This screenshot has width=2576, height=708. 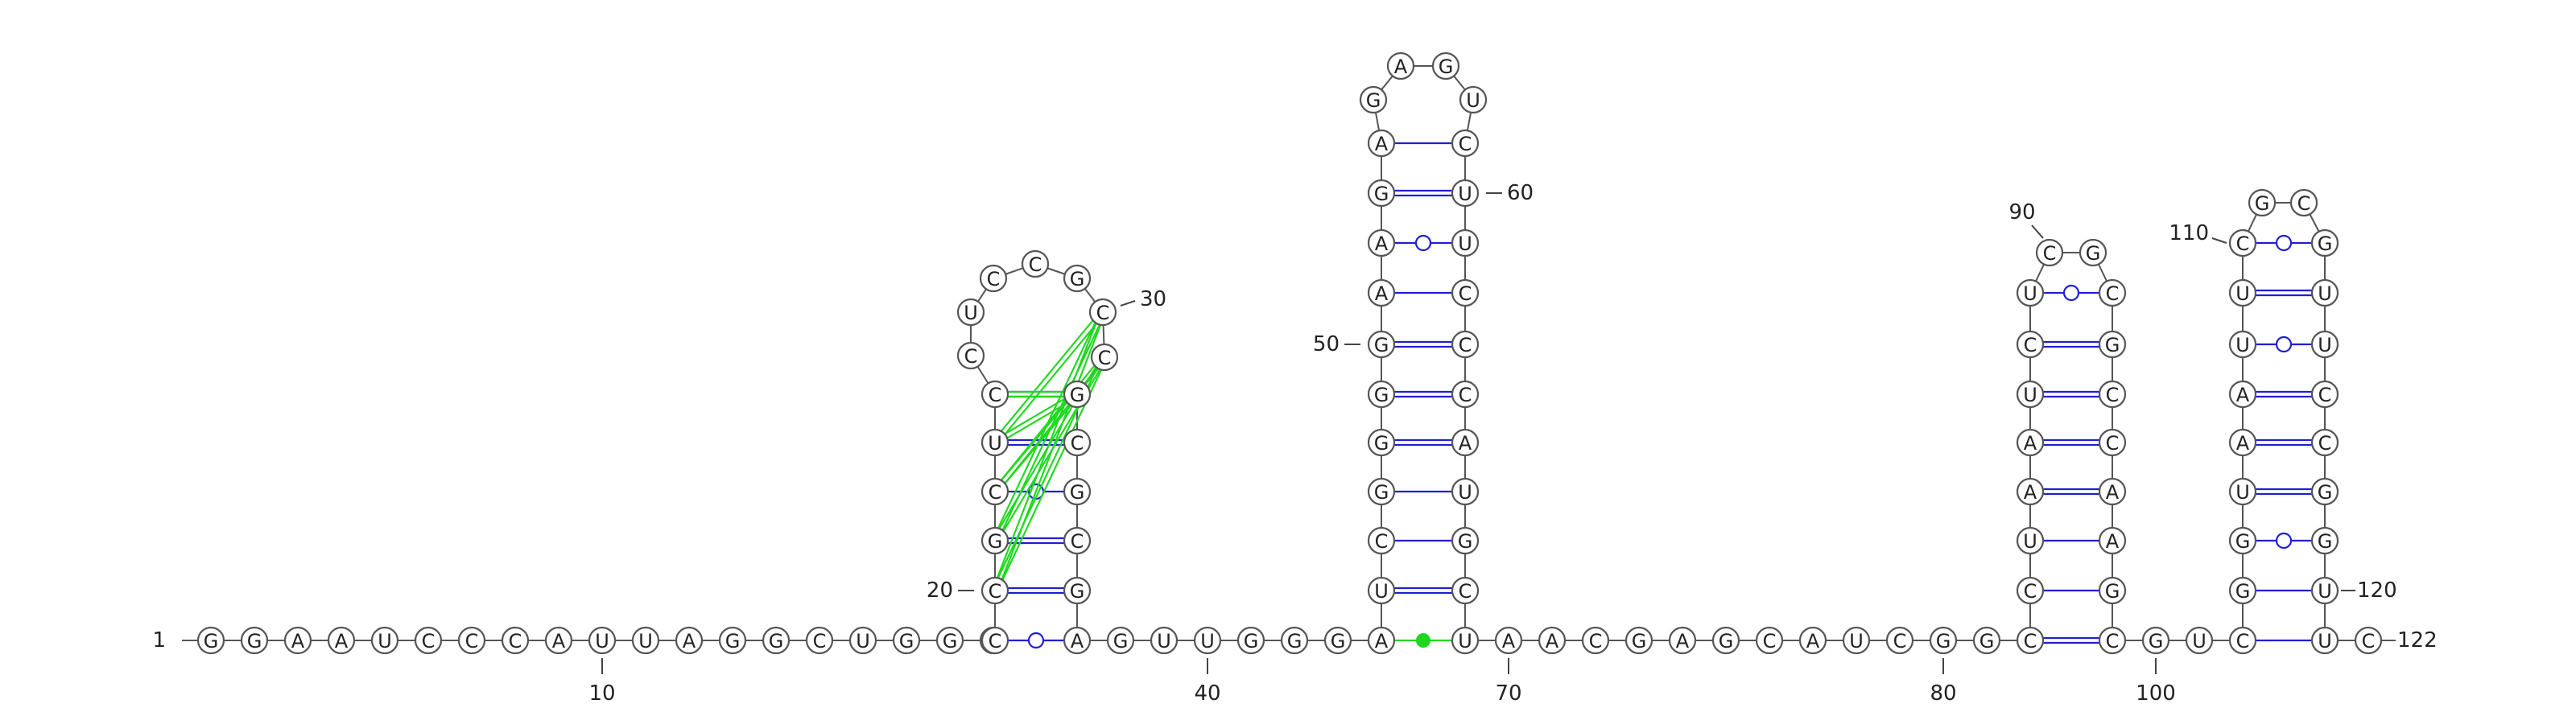 What do you see at coordinates (2021, 212) in the screenshot?
I see `position-label: 90` at bounding box center [2021, 212].